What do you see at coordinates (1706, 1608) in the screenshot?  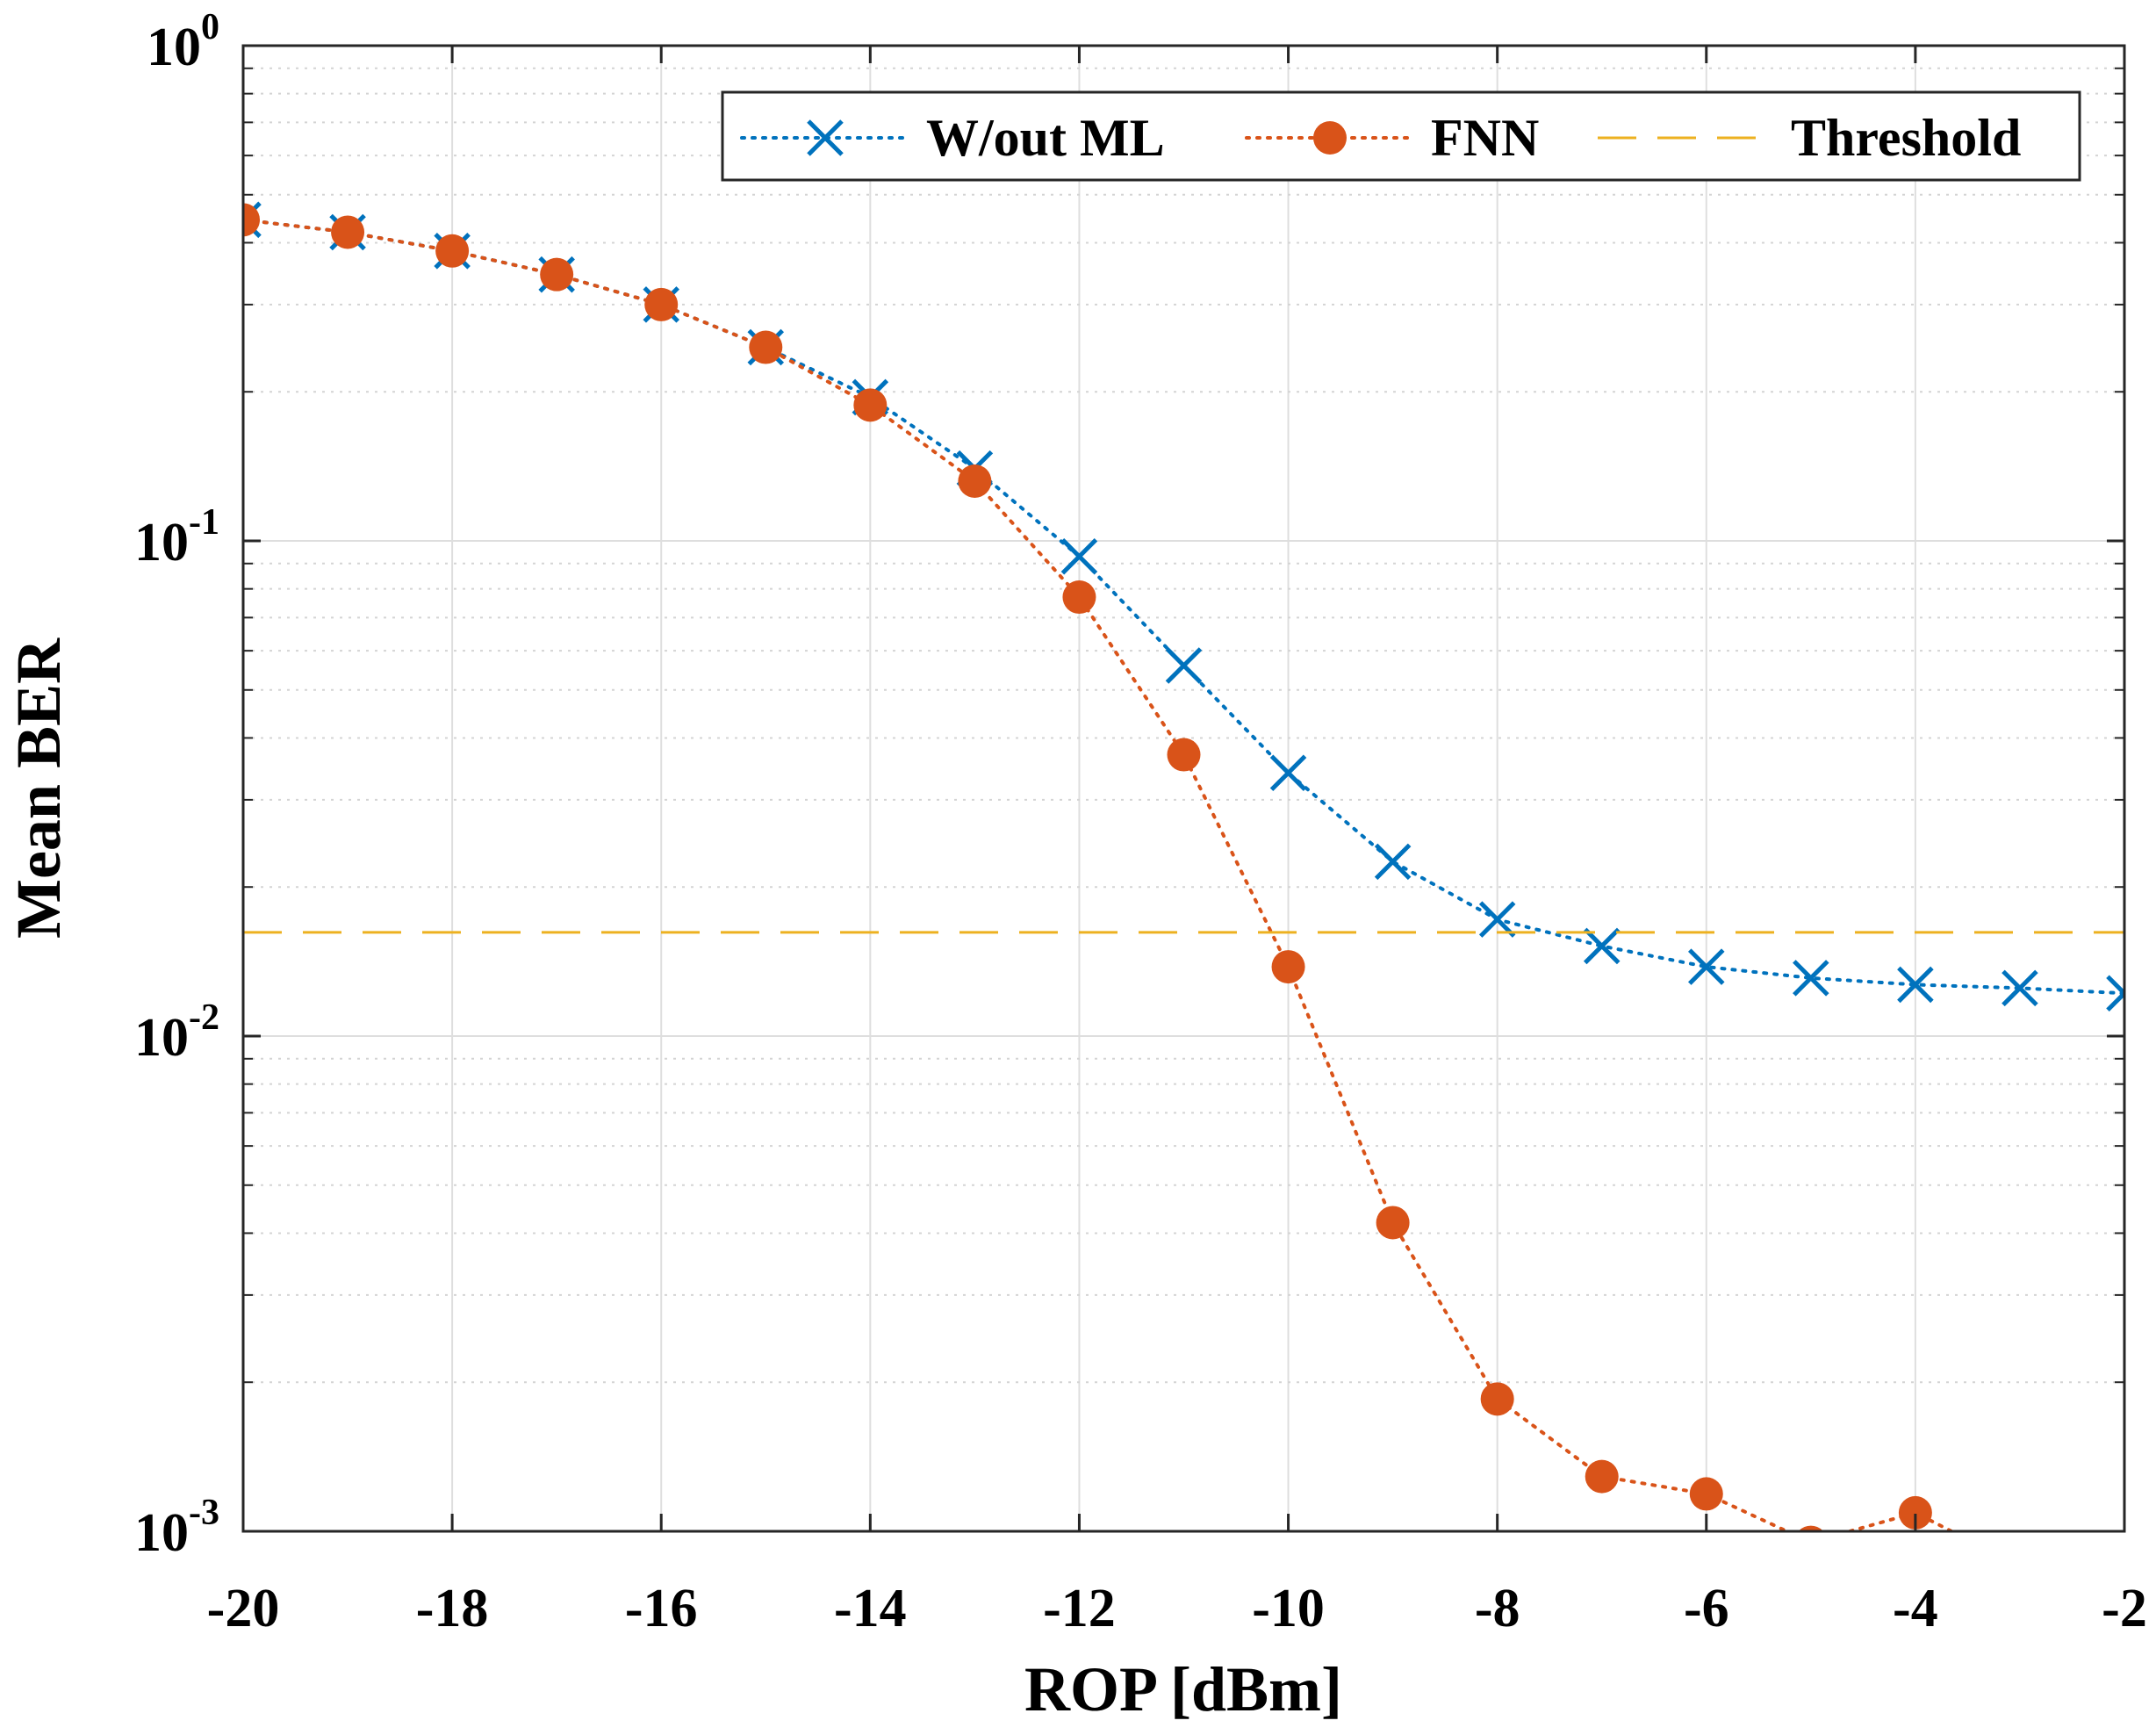 I see `x-tick-label: -6` at bounding box center [1706, 1608].